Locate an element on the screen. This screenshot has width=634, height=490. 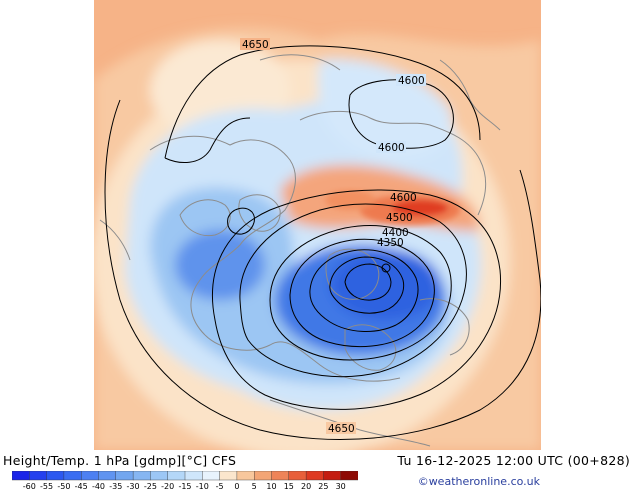
valid-time: Tu 16-12-2025 12:00 UTC (00+828) is located at coordinates (513, 460).